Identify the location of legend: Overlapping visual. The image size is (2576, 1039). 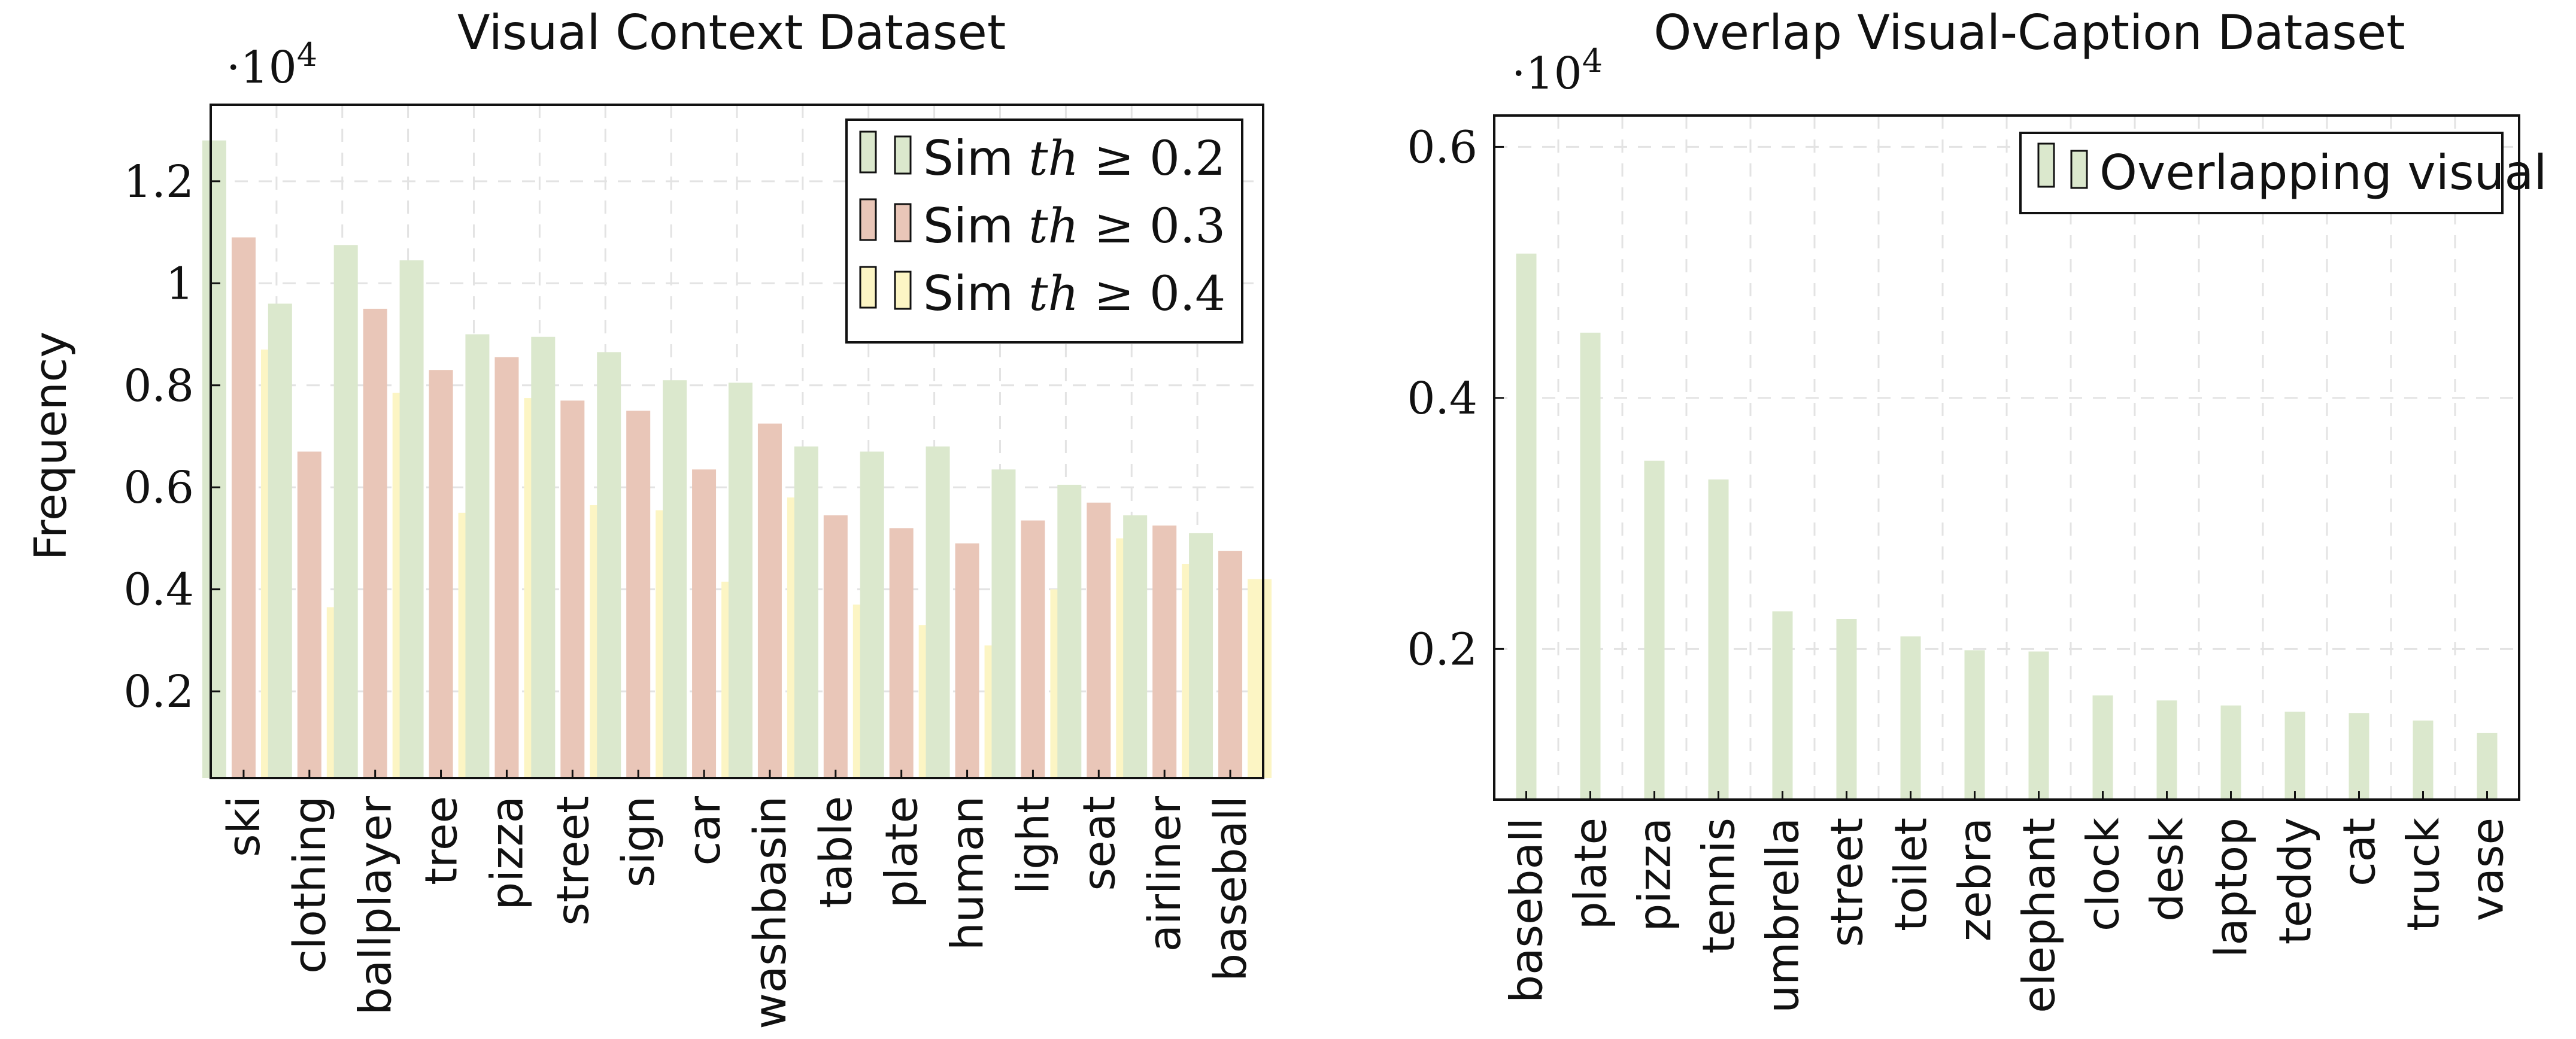
(2283, 173).